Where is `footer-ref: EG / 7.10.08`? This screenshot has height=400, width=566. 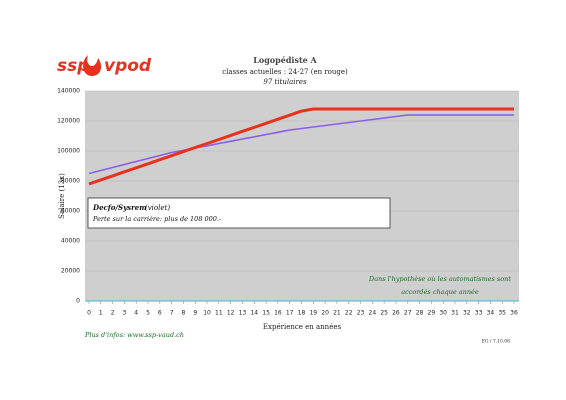
footer-ref: EG / 7.10.08 is located at coordinates (496, 342).